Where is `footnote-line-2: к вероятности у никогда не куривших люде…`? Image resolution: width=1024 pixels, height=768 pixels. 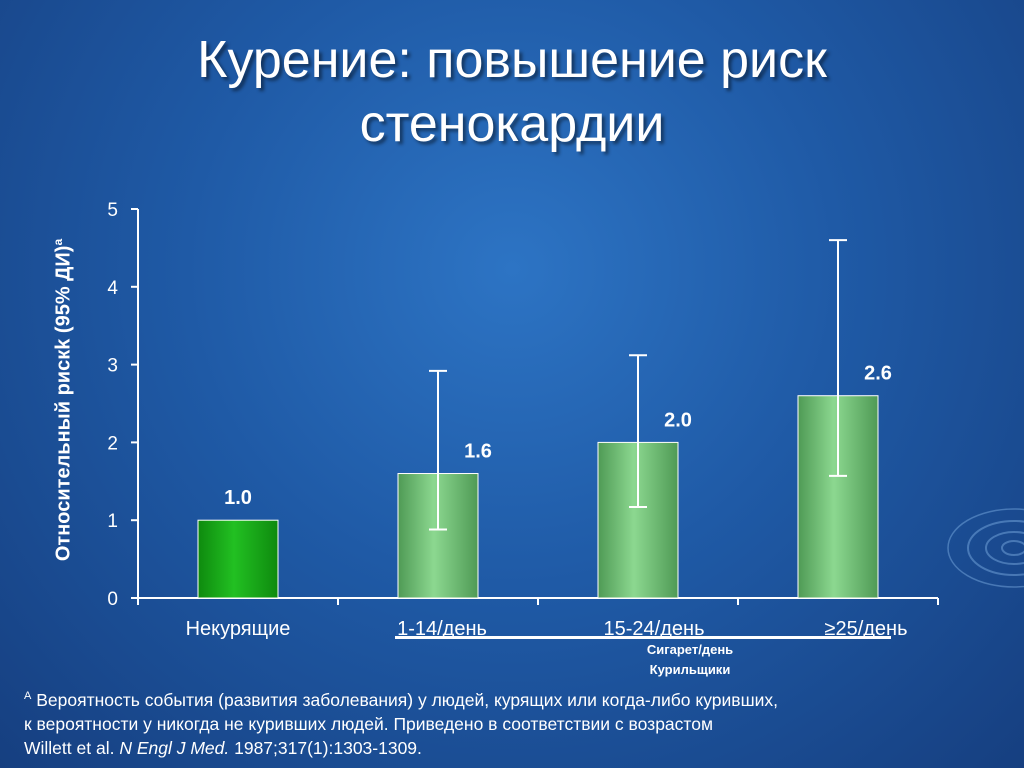
footnote-line-2: к вероятности у никогда не куривших люде… is located at coordinates (368, 723).